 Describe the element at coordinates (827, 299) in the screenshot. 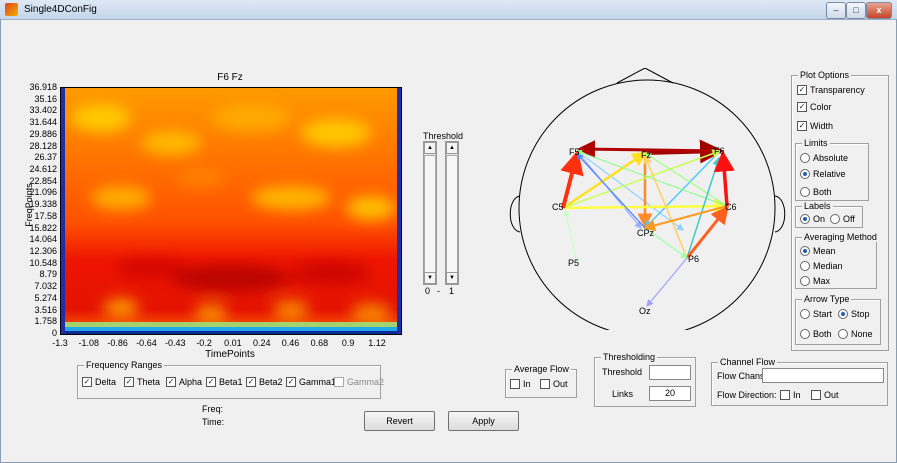

I see `arrow-type-title: Arrow Type` at that location.